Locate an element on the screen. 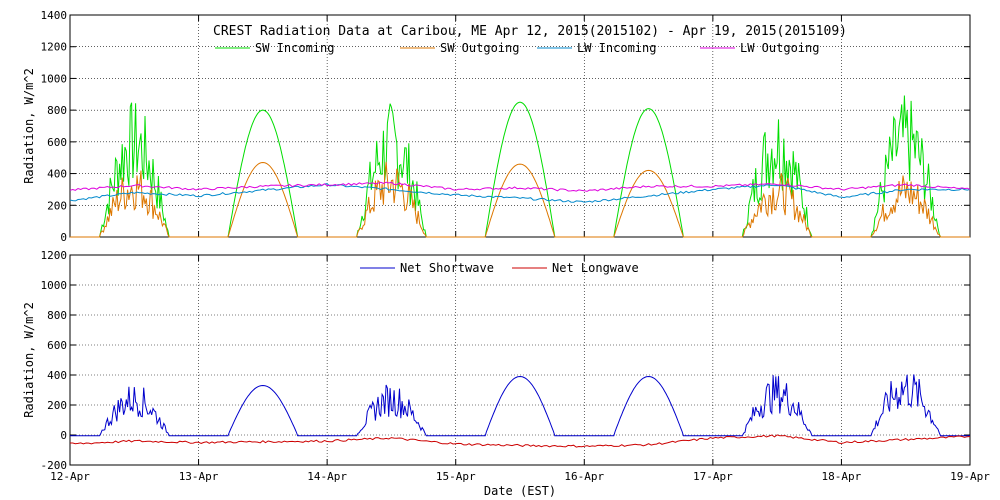  legend-label: Net Shortwave is located at coordinates (447, 268).